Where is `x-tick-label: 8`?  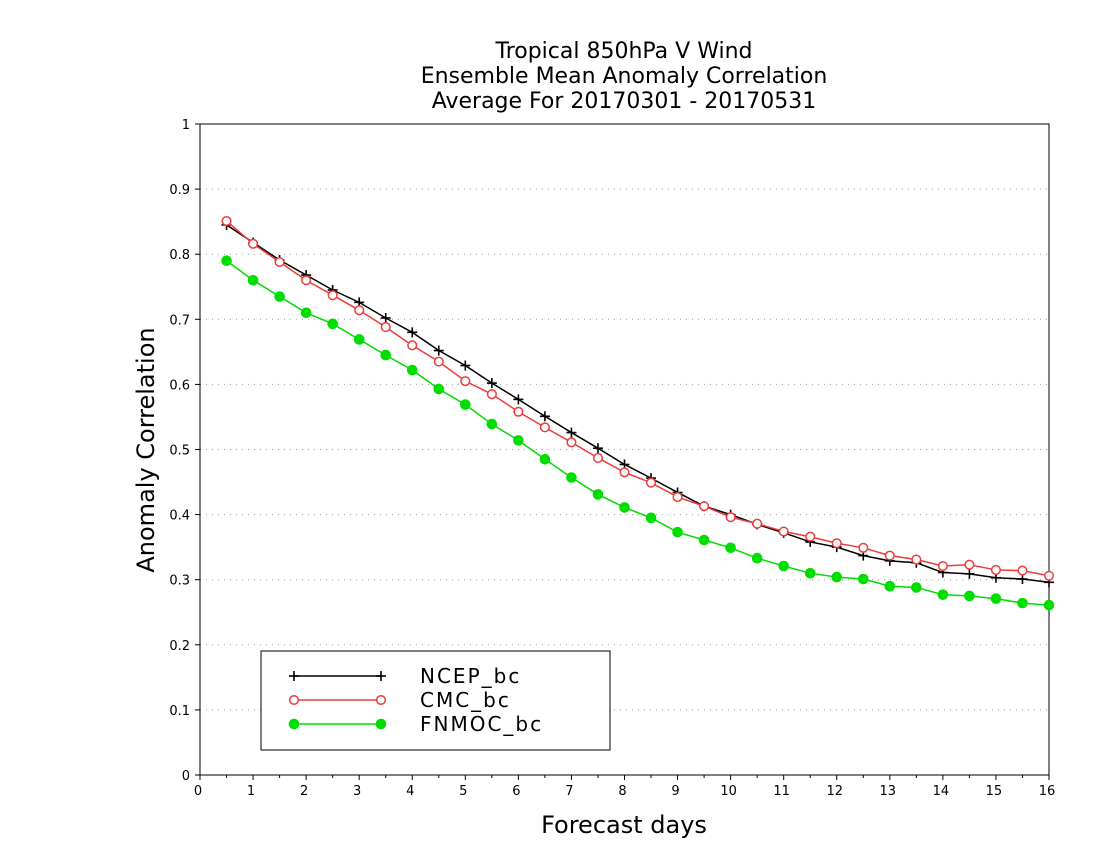 x-tick-label: 8 is located at coordinates (622, 791).